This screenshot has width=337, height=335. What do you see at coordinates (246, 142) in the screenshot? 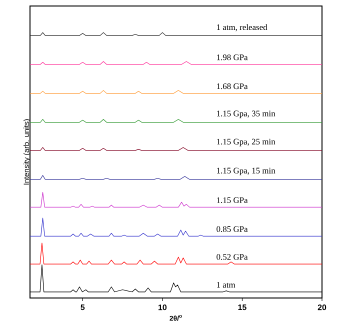
I see `series-label: 1.15 Gpa, 25 min` at bounding box center [246, 142].